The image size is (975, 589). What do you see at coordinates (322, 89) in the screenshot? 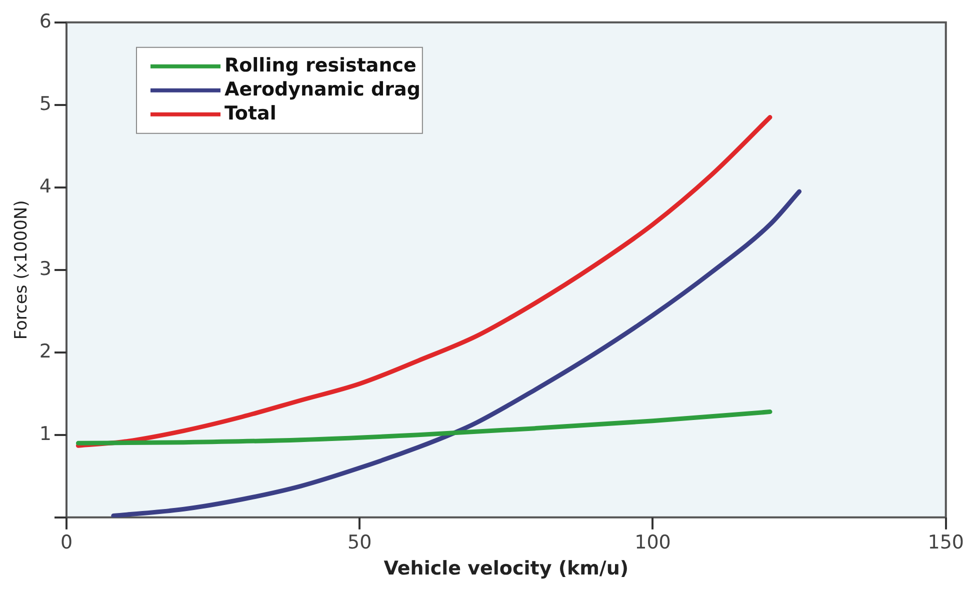
I see `legend-label: Aerodynamic drag` at bounding box center [322, 89].